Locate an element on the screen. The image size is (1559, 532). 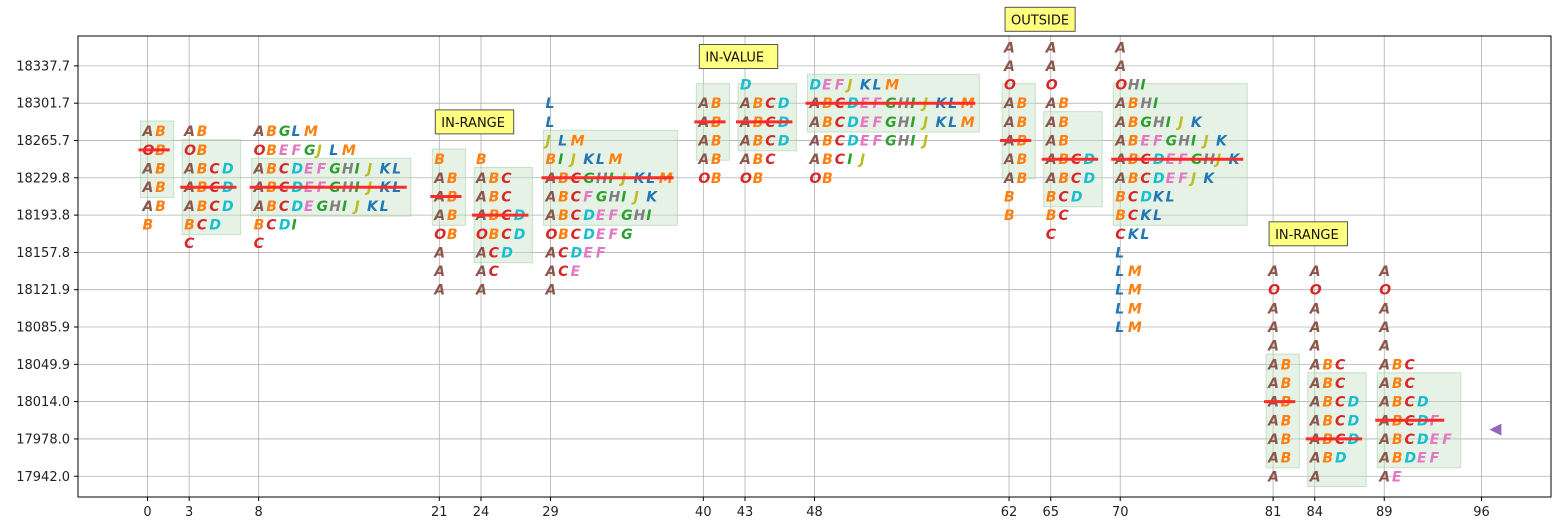
x-tick-label: 65 is located at coordinates (1050, 512).